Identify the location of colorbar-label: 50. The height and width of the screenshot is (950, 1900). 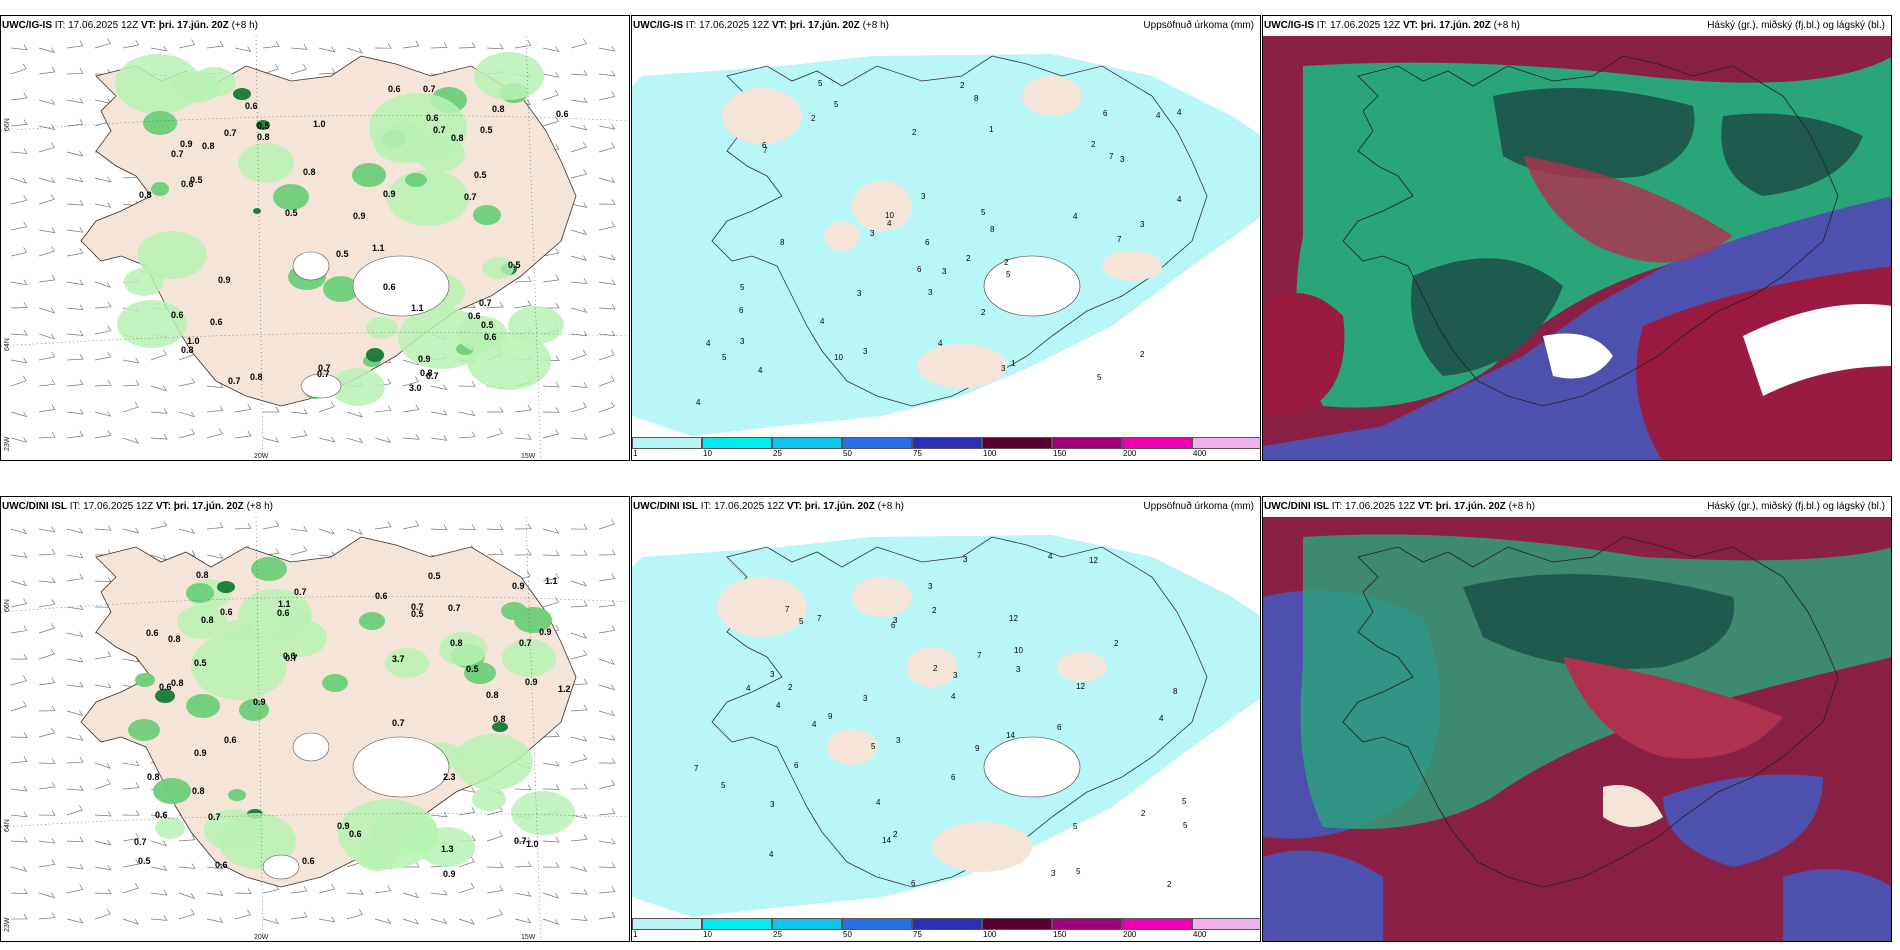
(847, 453).